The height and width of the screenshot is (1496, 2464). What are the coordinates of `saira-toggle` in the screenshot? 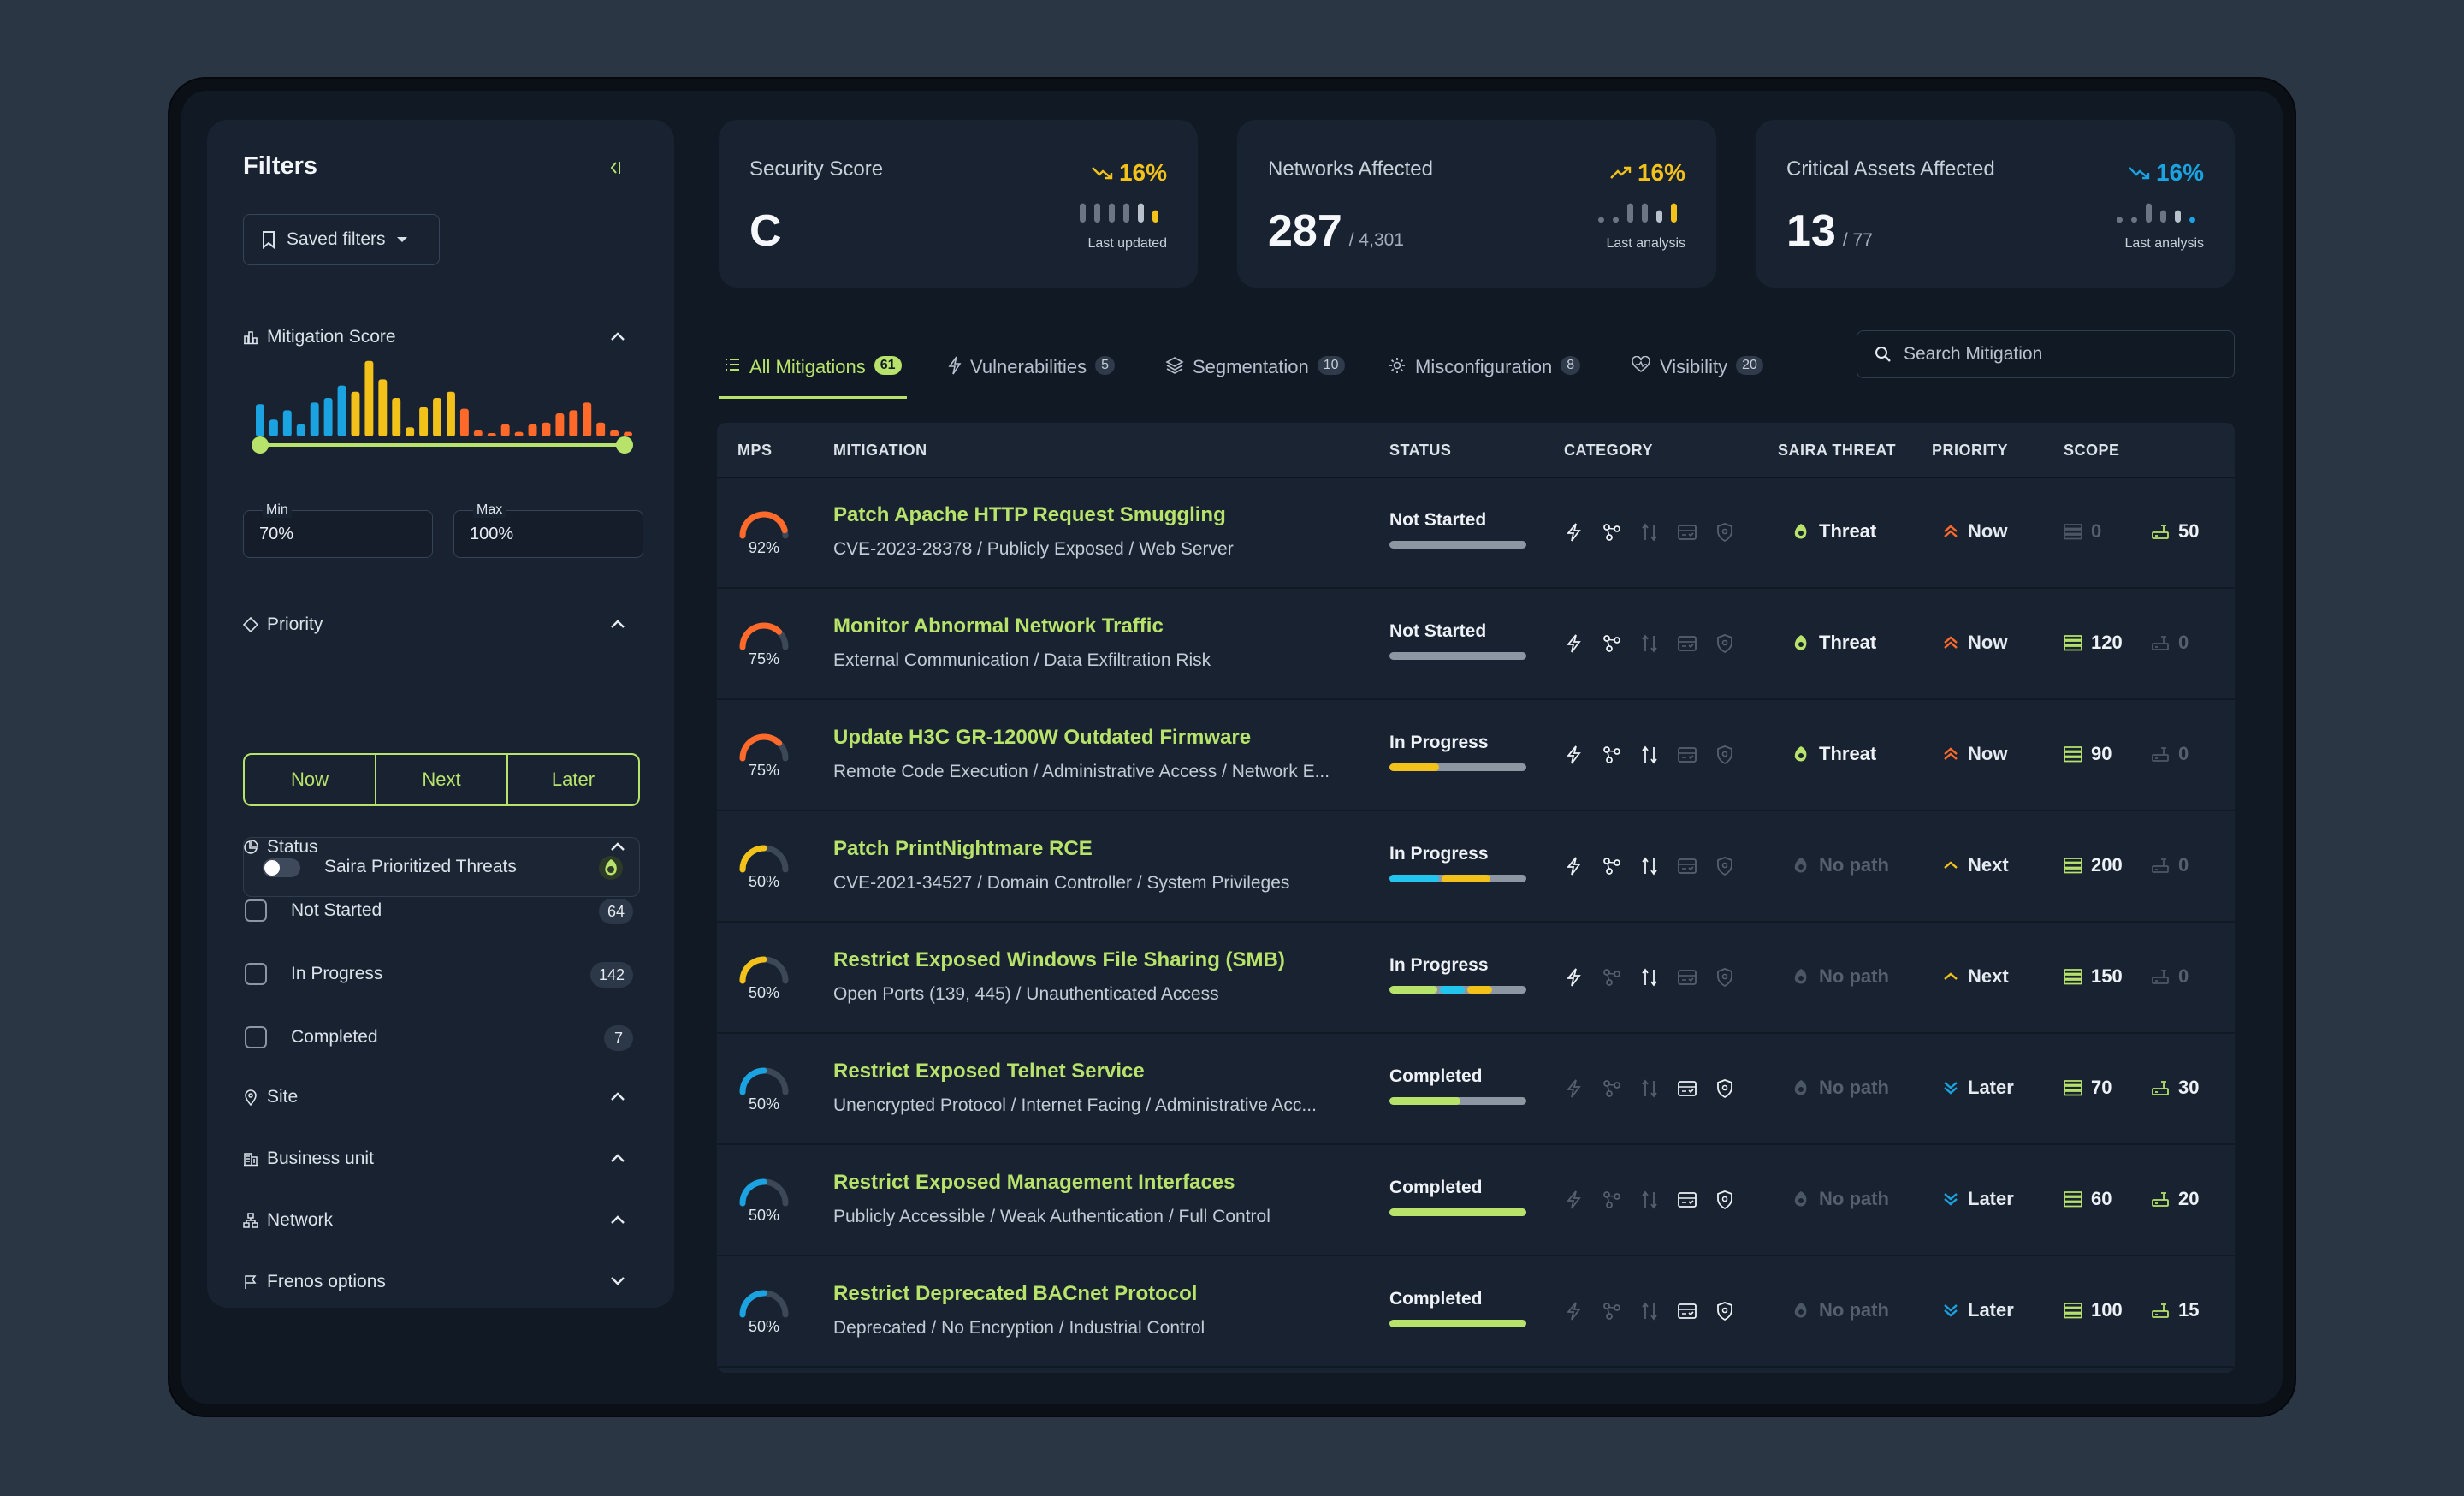 It's located at (281, 867).